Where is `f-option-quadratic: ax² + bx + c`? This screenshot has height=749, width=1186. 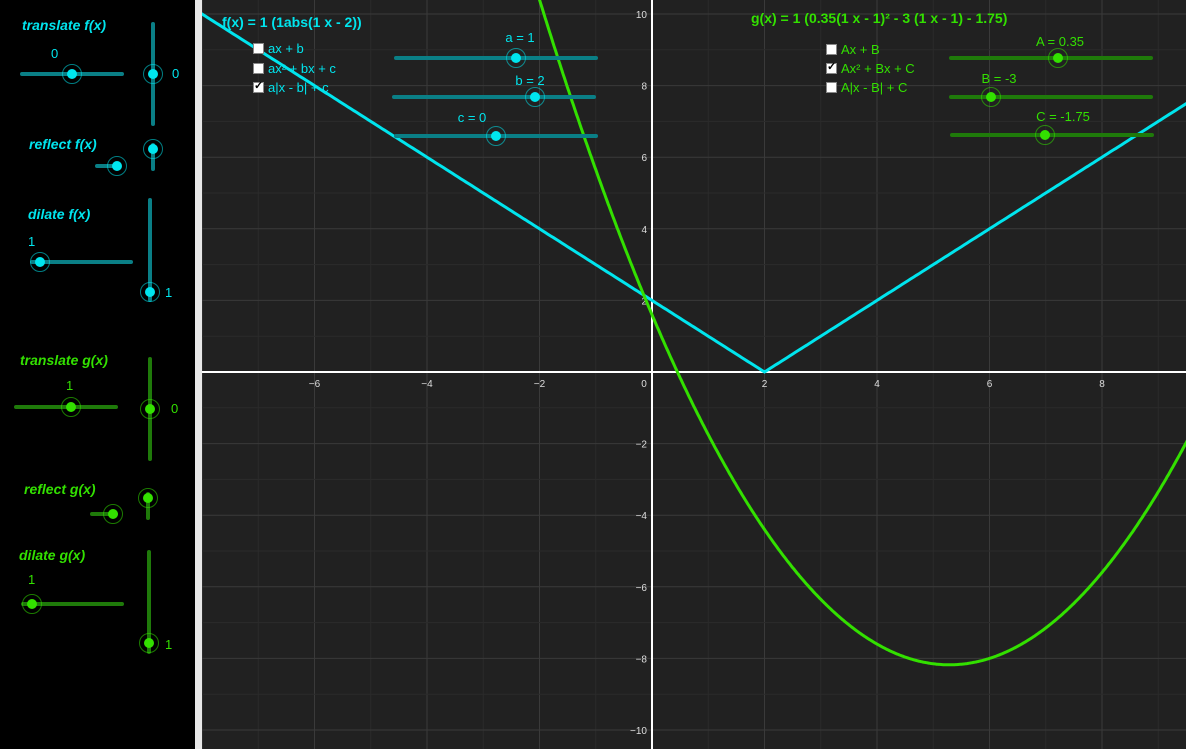 f-option-quadratic: ax² + bx + c is located at coordinates (294, 68).